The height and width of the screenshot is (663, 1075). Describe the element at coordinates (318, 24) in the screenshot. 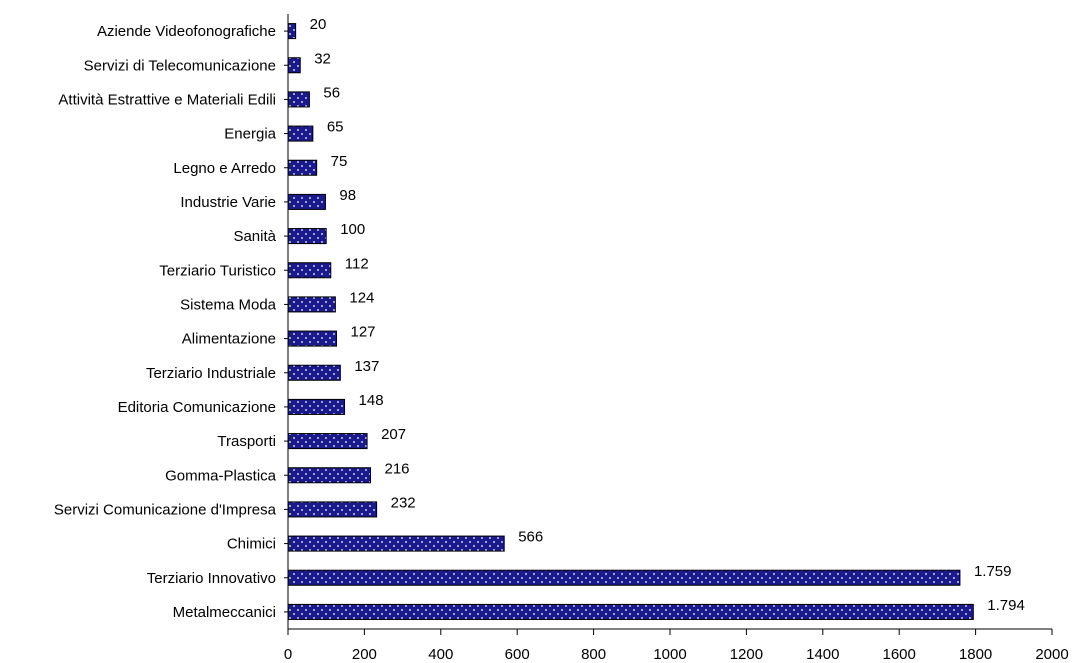

I see `value-label: 20` at that location.